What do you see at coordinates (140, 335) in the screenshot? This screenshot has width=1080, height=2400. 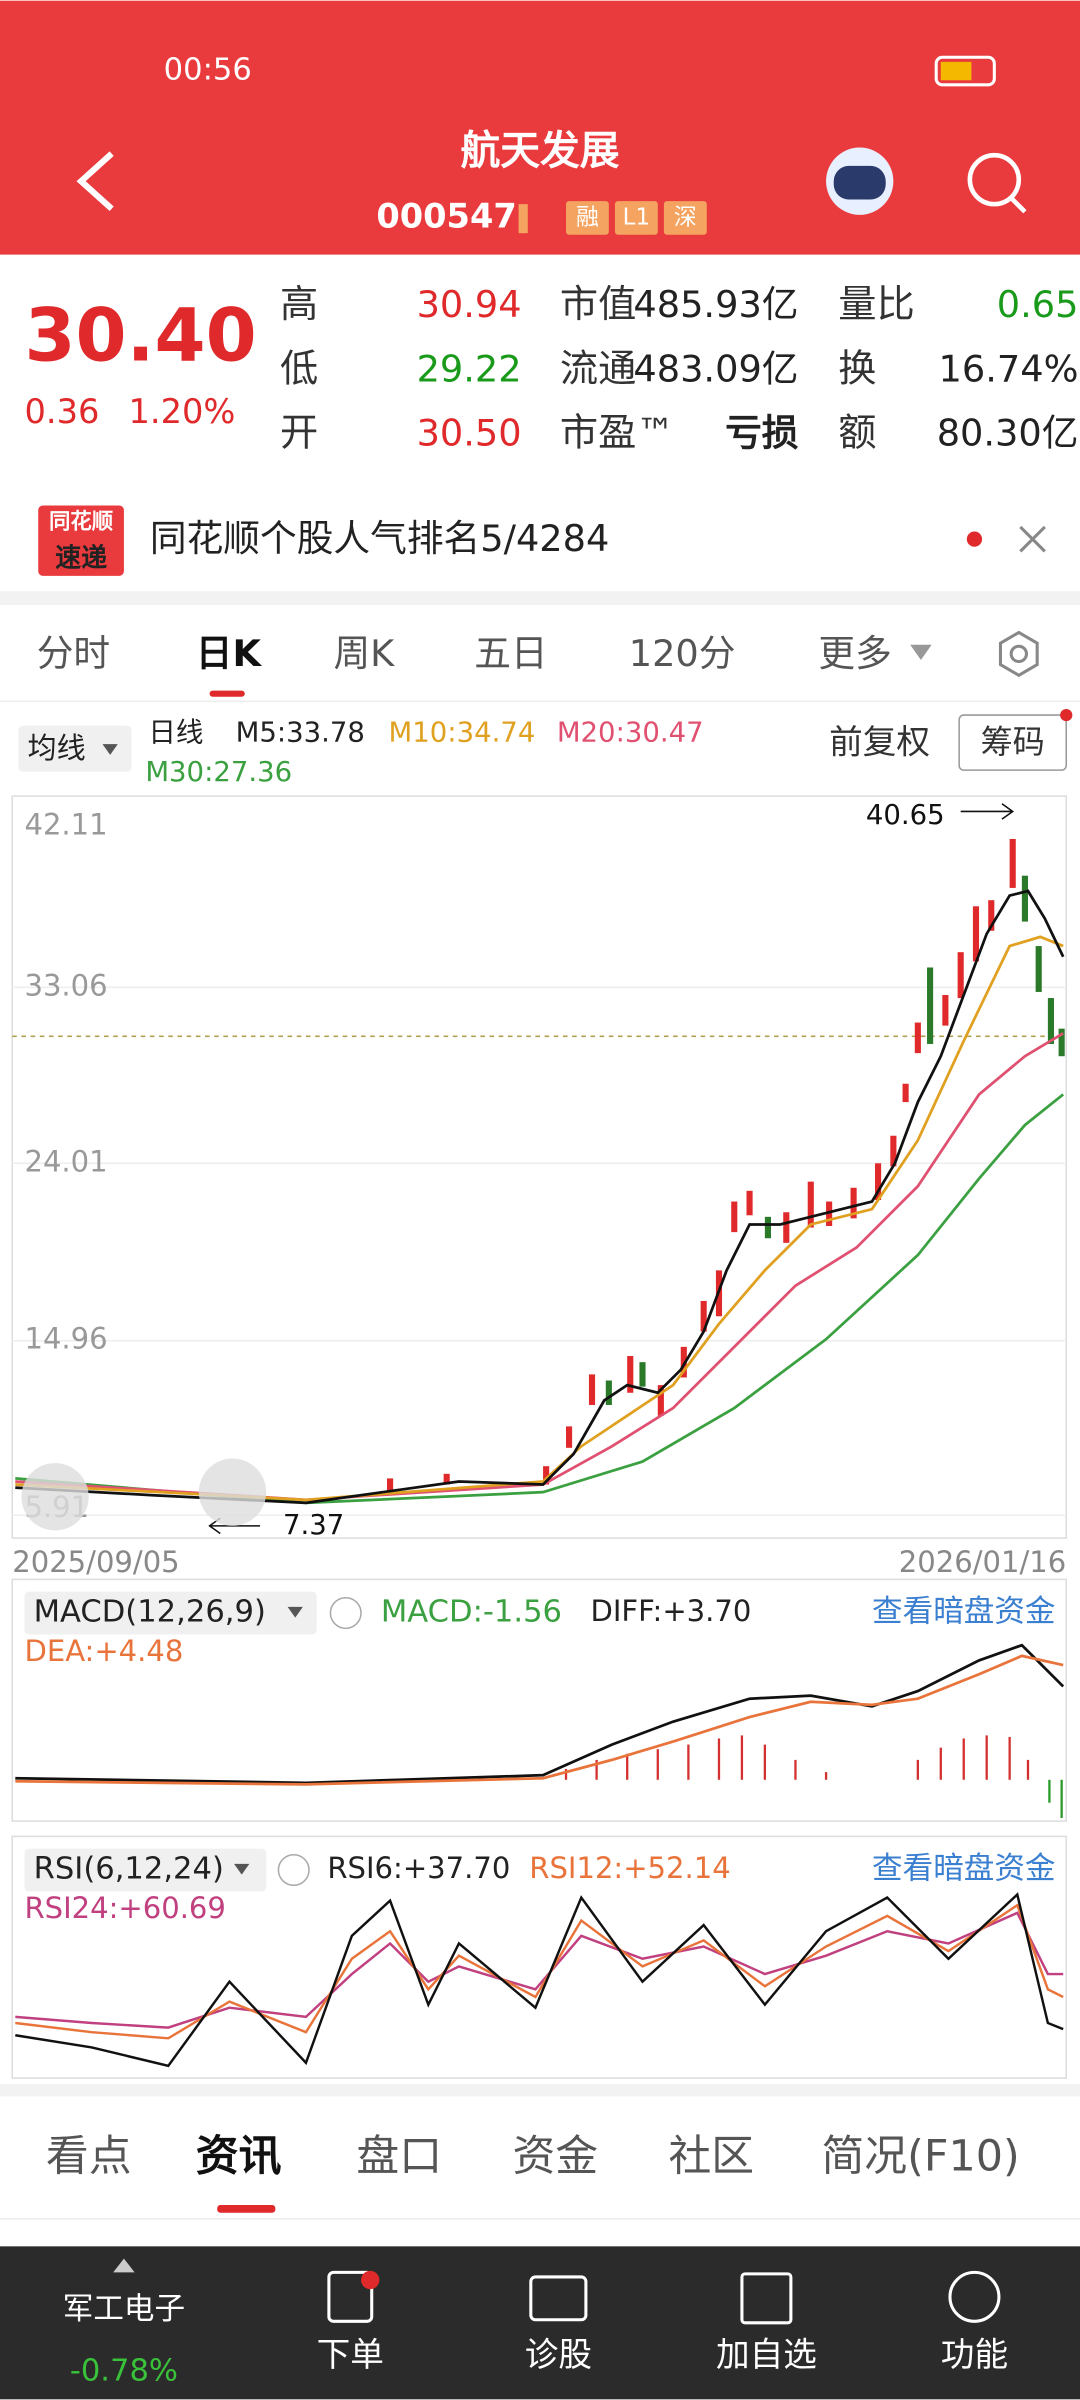 I see `price: 30.40` at bounding box center [140, 335].